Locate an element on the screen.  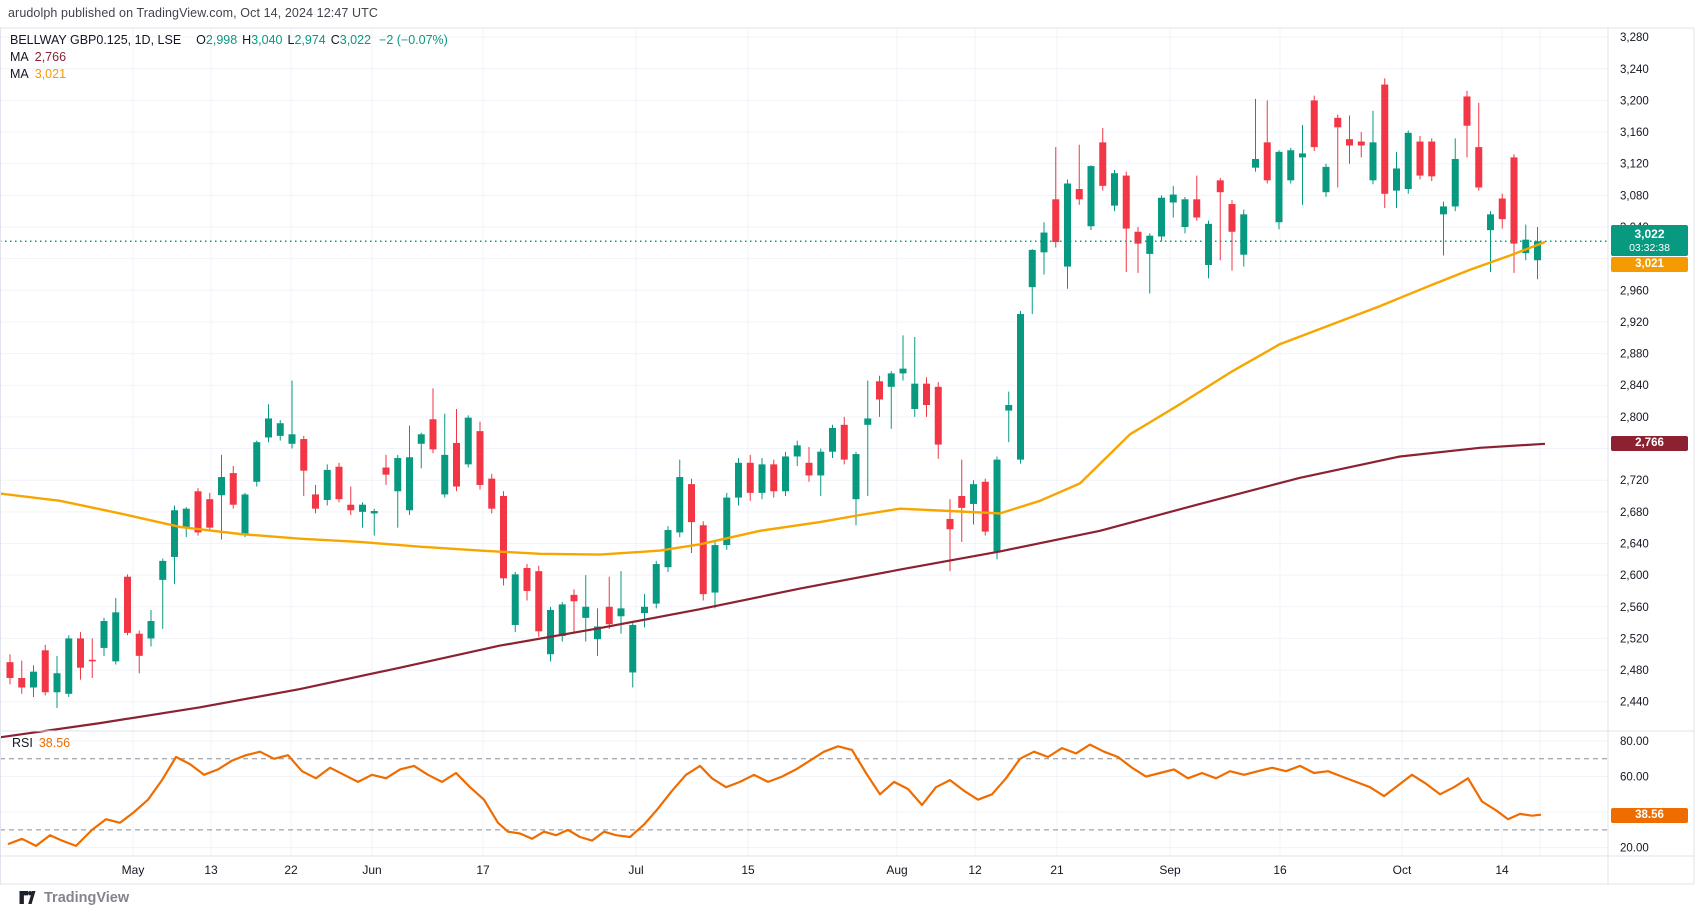
rsi-axis-badge: 38.56 is located at coordinates (1649, 815).